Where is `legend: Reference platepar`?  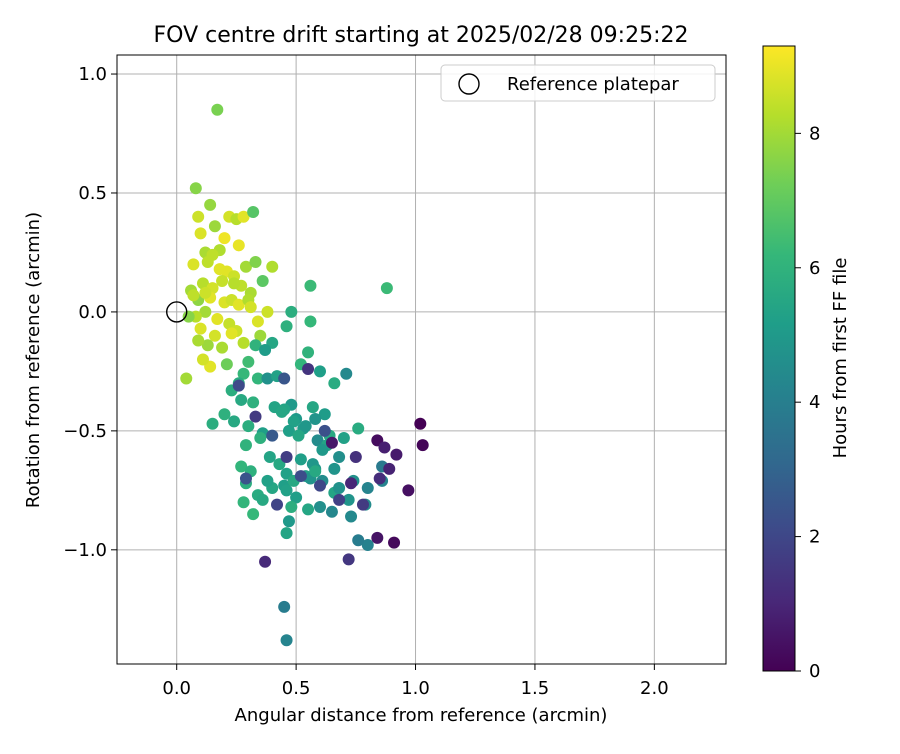 legend: Reference platepar is located at coordinates (578, 83).